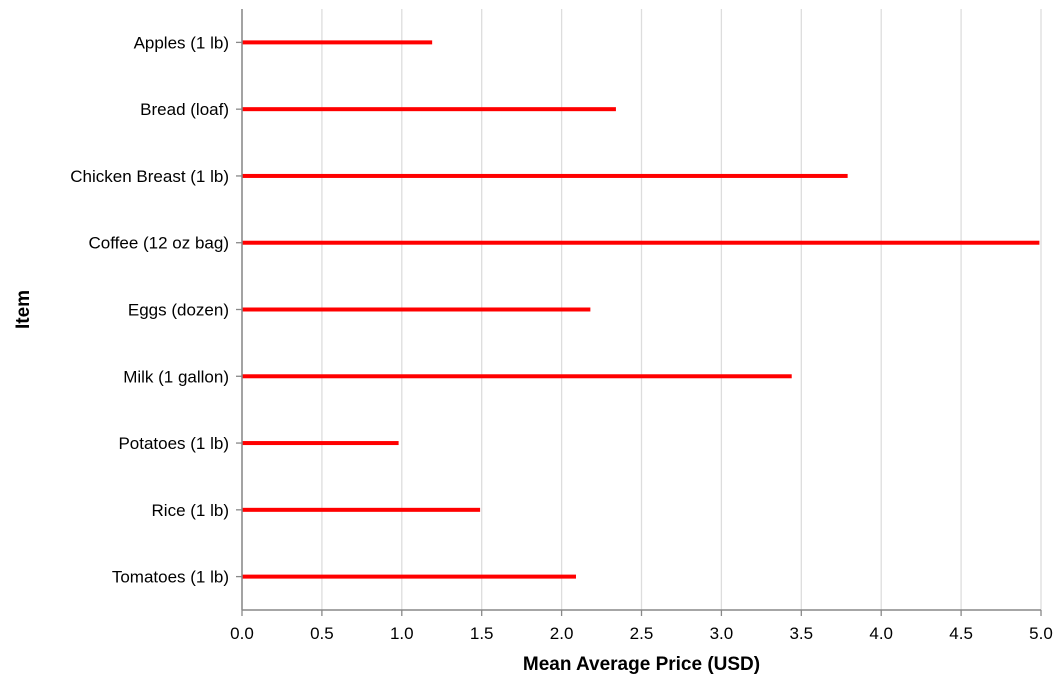 The image size is (1056, 689). What do you see at coordinates (176, 376) in the screenshot?
I see `y-tick-label: Milk (1 gallon)` at bounding box center [176, 376].